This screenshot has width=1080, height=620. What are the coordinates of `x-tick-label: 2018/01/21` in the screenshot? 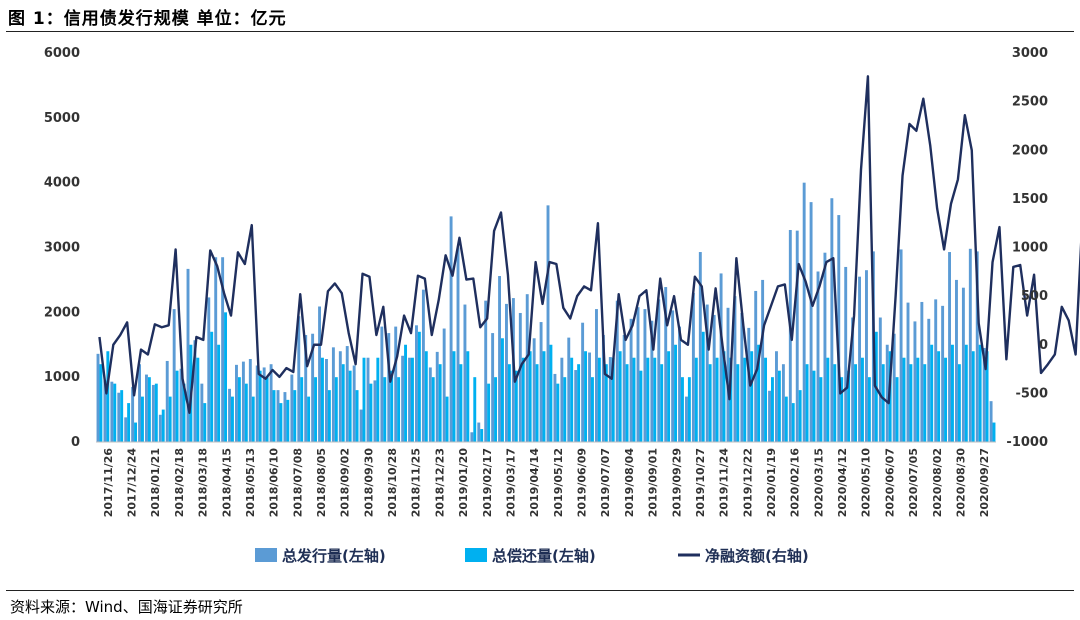 It's located at (155, 482).